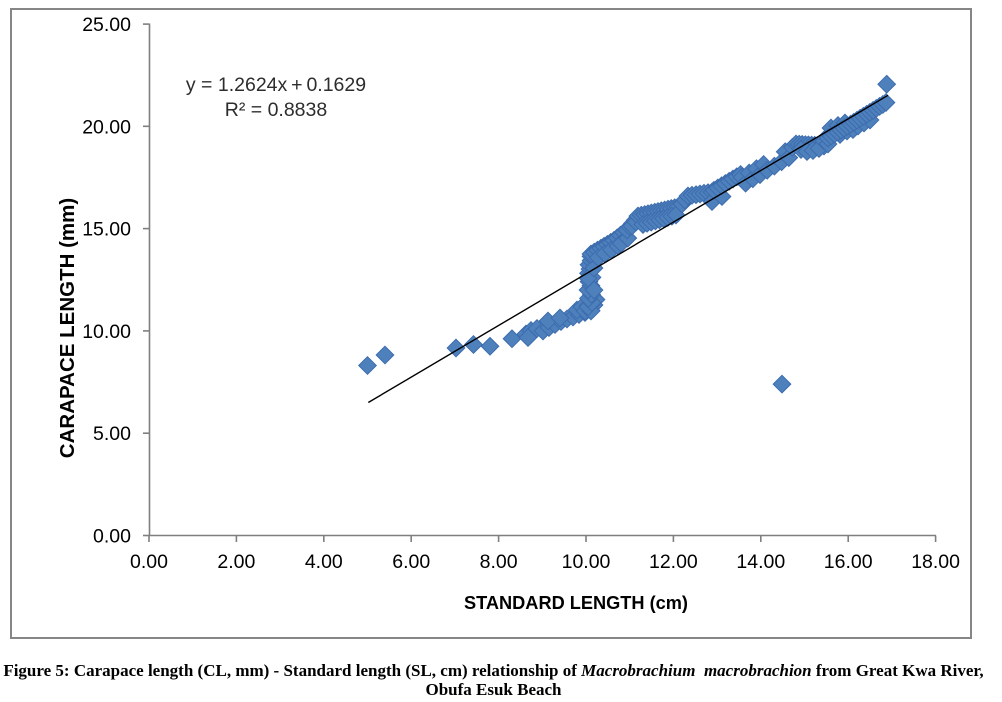 The width and height of the screenshot is (1002, 702). Describe the element at coordinates (106, 25) in the screenshot. I see `svg-text: 25.00` at that location.